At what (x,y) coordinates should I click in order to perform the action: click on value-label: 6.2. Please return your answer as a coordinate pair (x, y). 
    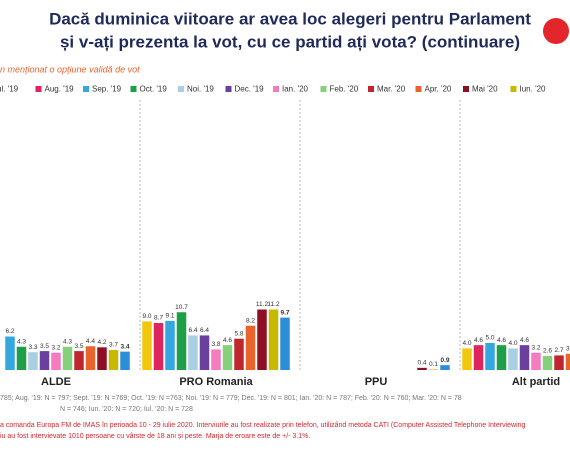
    Looking at the image, I should click on (9, 331).